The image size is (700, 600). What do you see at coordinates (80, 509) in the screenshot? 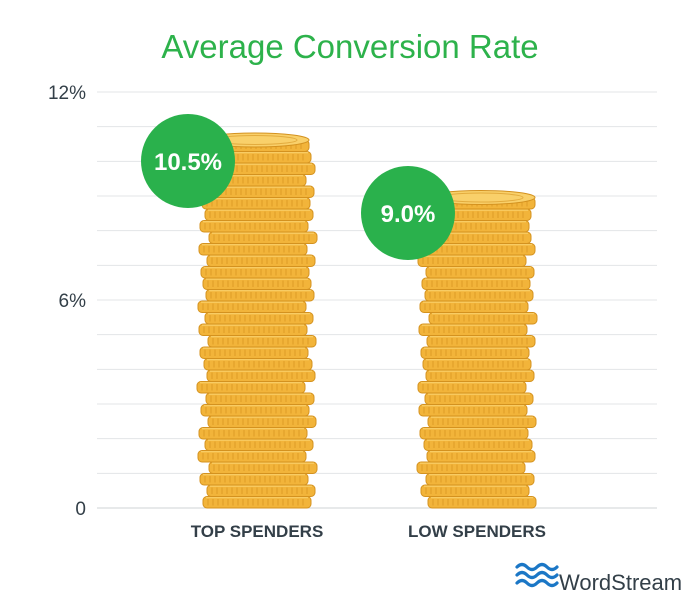
I see `y-tick-label: 0` at bounding box center [80, 509].